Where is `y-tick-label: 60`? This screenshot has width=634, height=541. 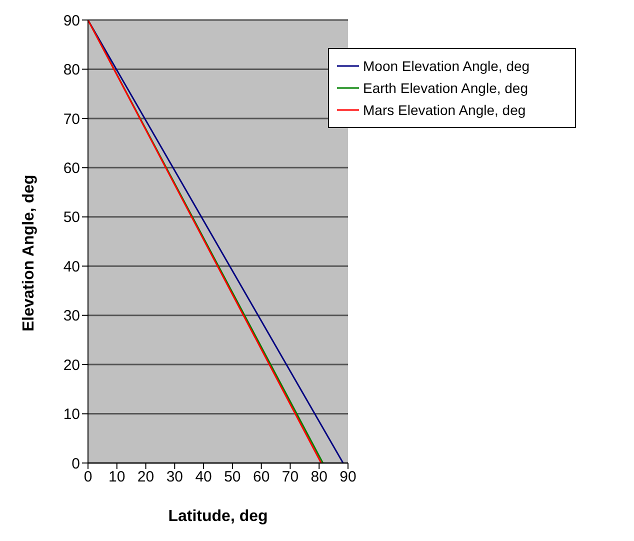 y-tick-label: 60 is located at coordinates (71, 168).